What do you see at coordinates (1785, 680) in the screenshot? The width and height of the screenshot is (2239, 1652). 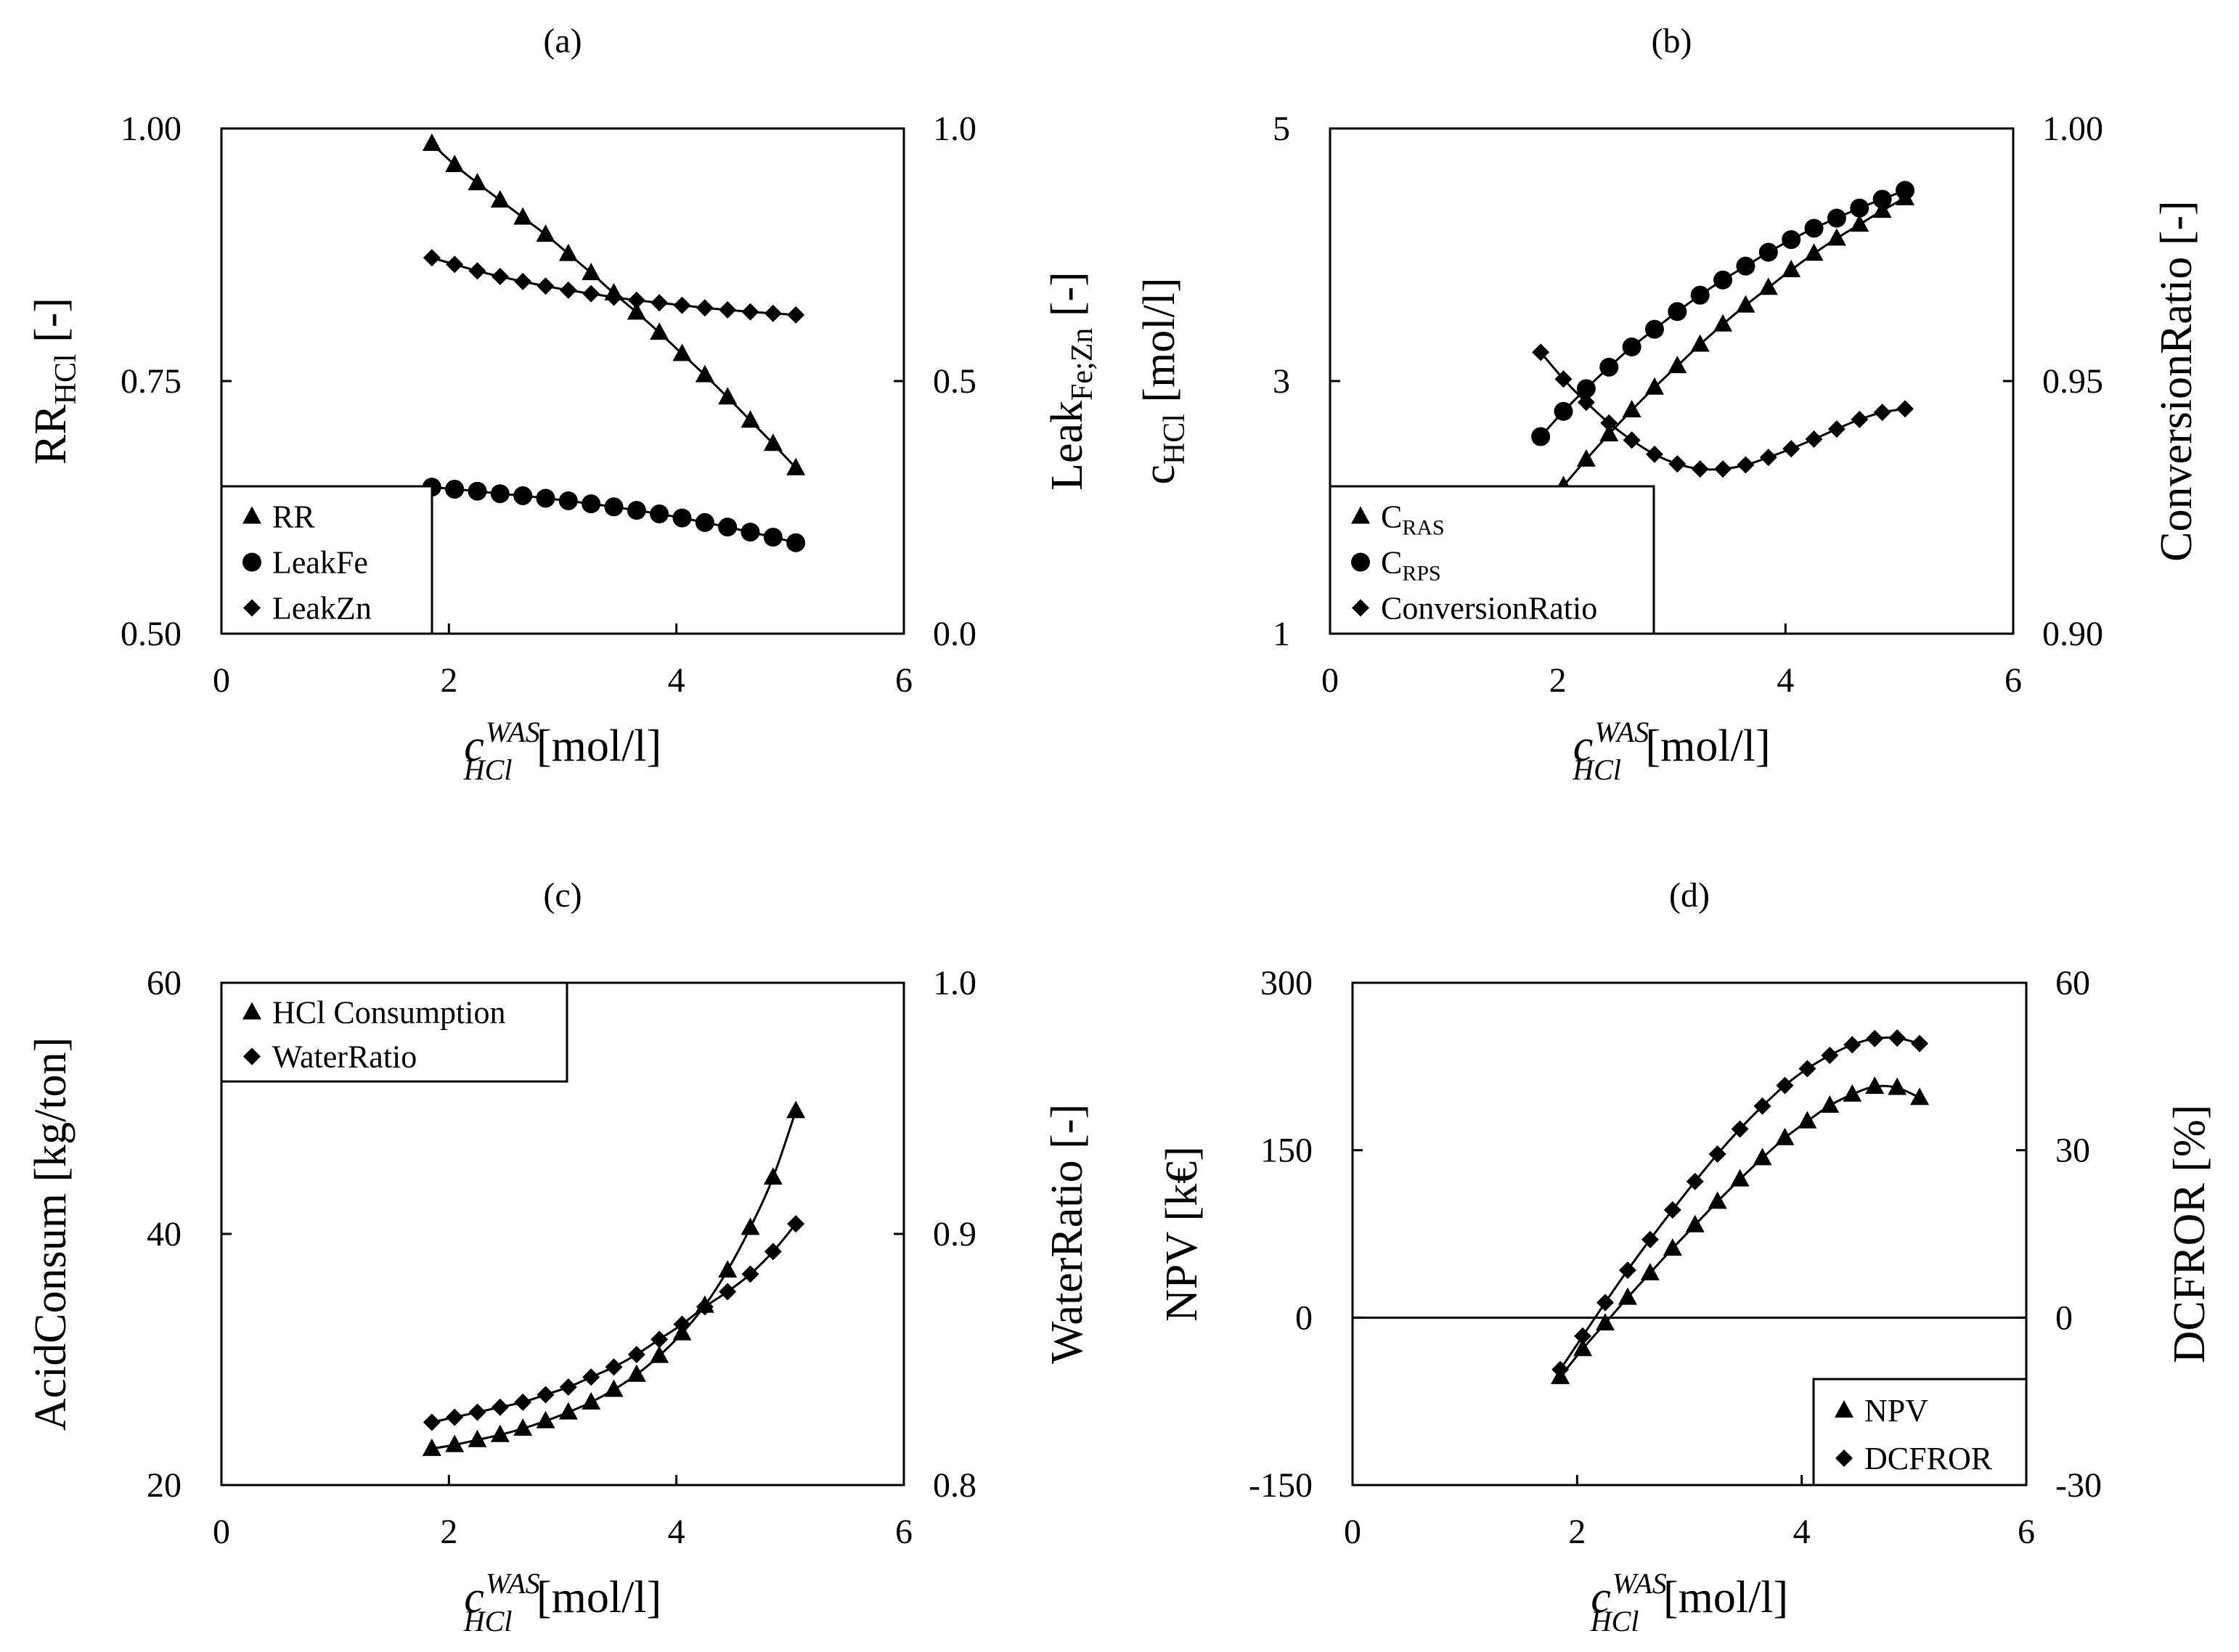 I see `x-tick-label: 4` at bounding box center [1785, 680].